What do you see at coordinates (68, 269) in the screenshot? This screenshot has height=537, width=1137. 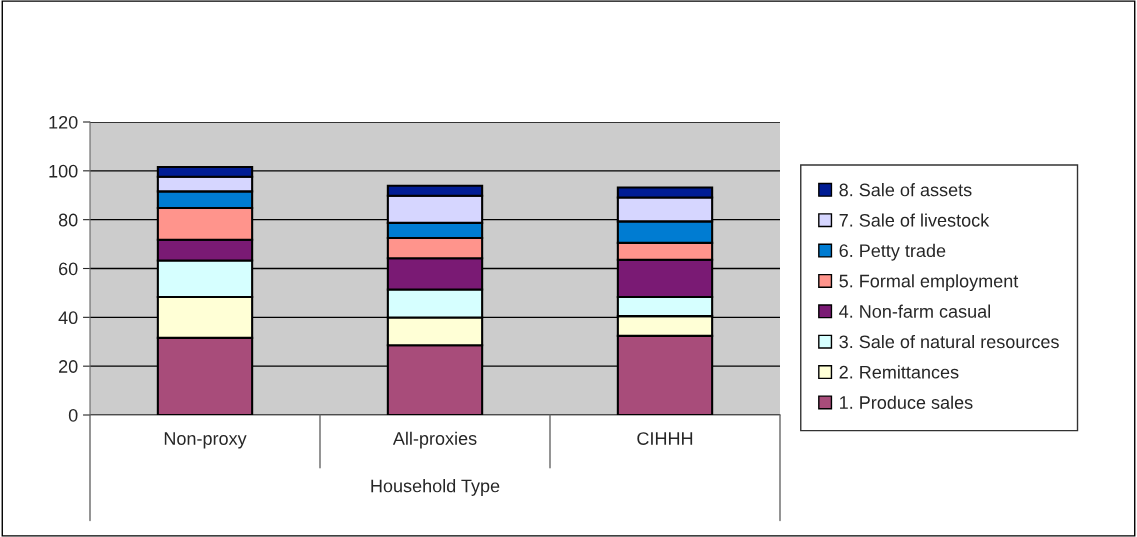 I see `y-tick-label: 60` at bounding box center [68, 269].